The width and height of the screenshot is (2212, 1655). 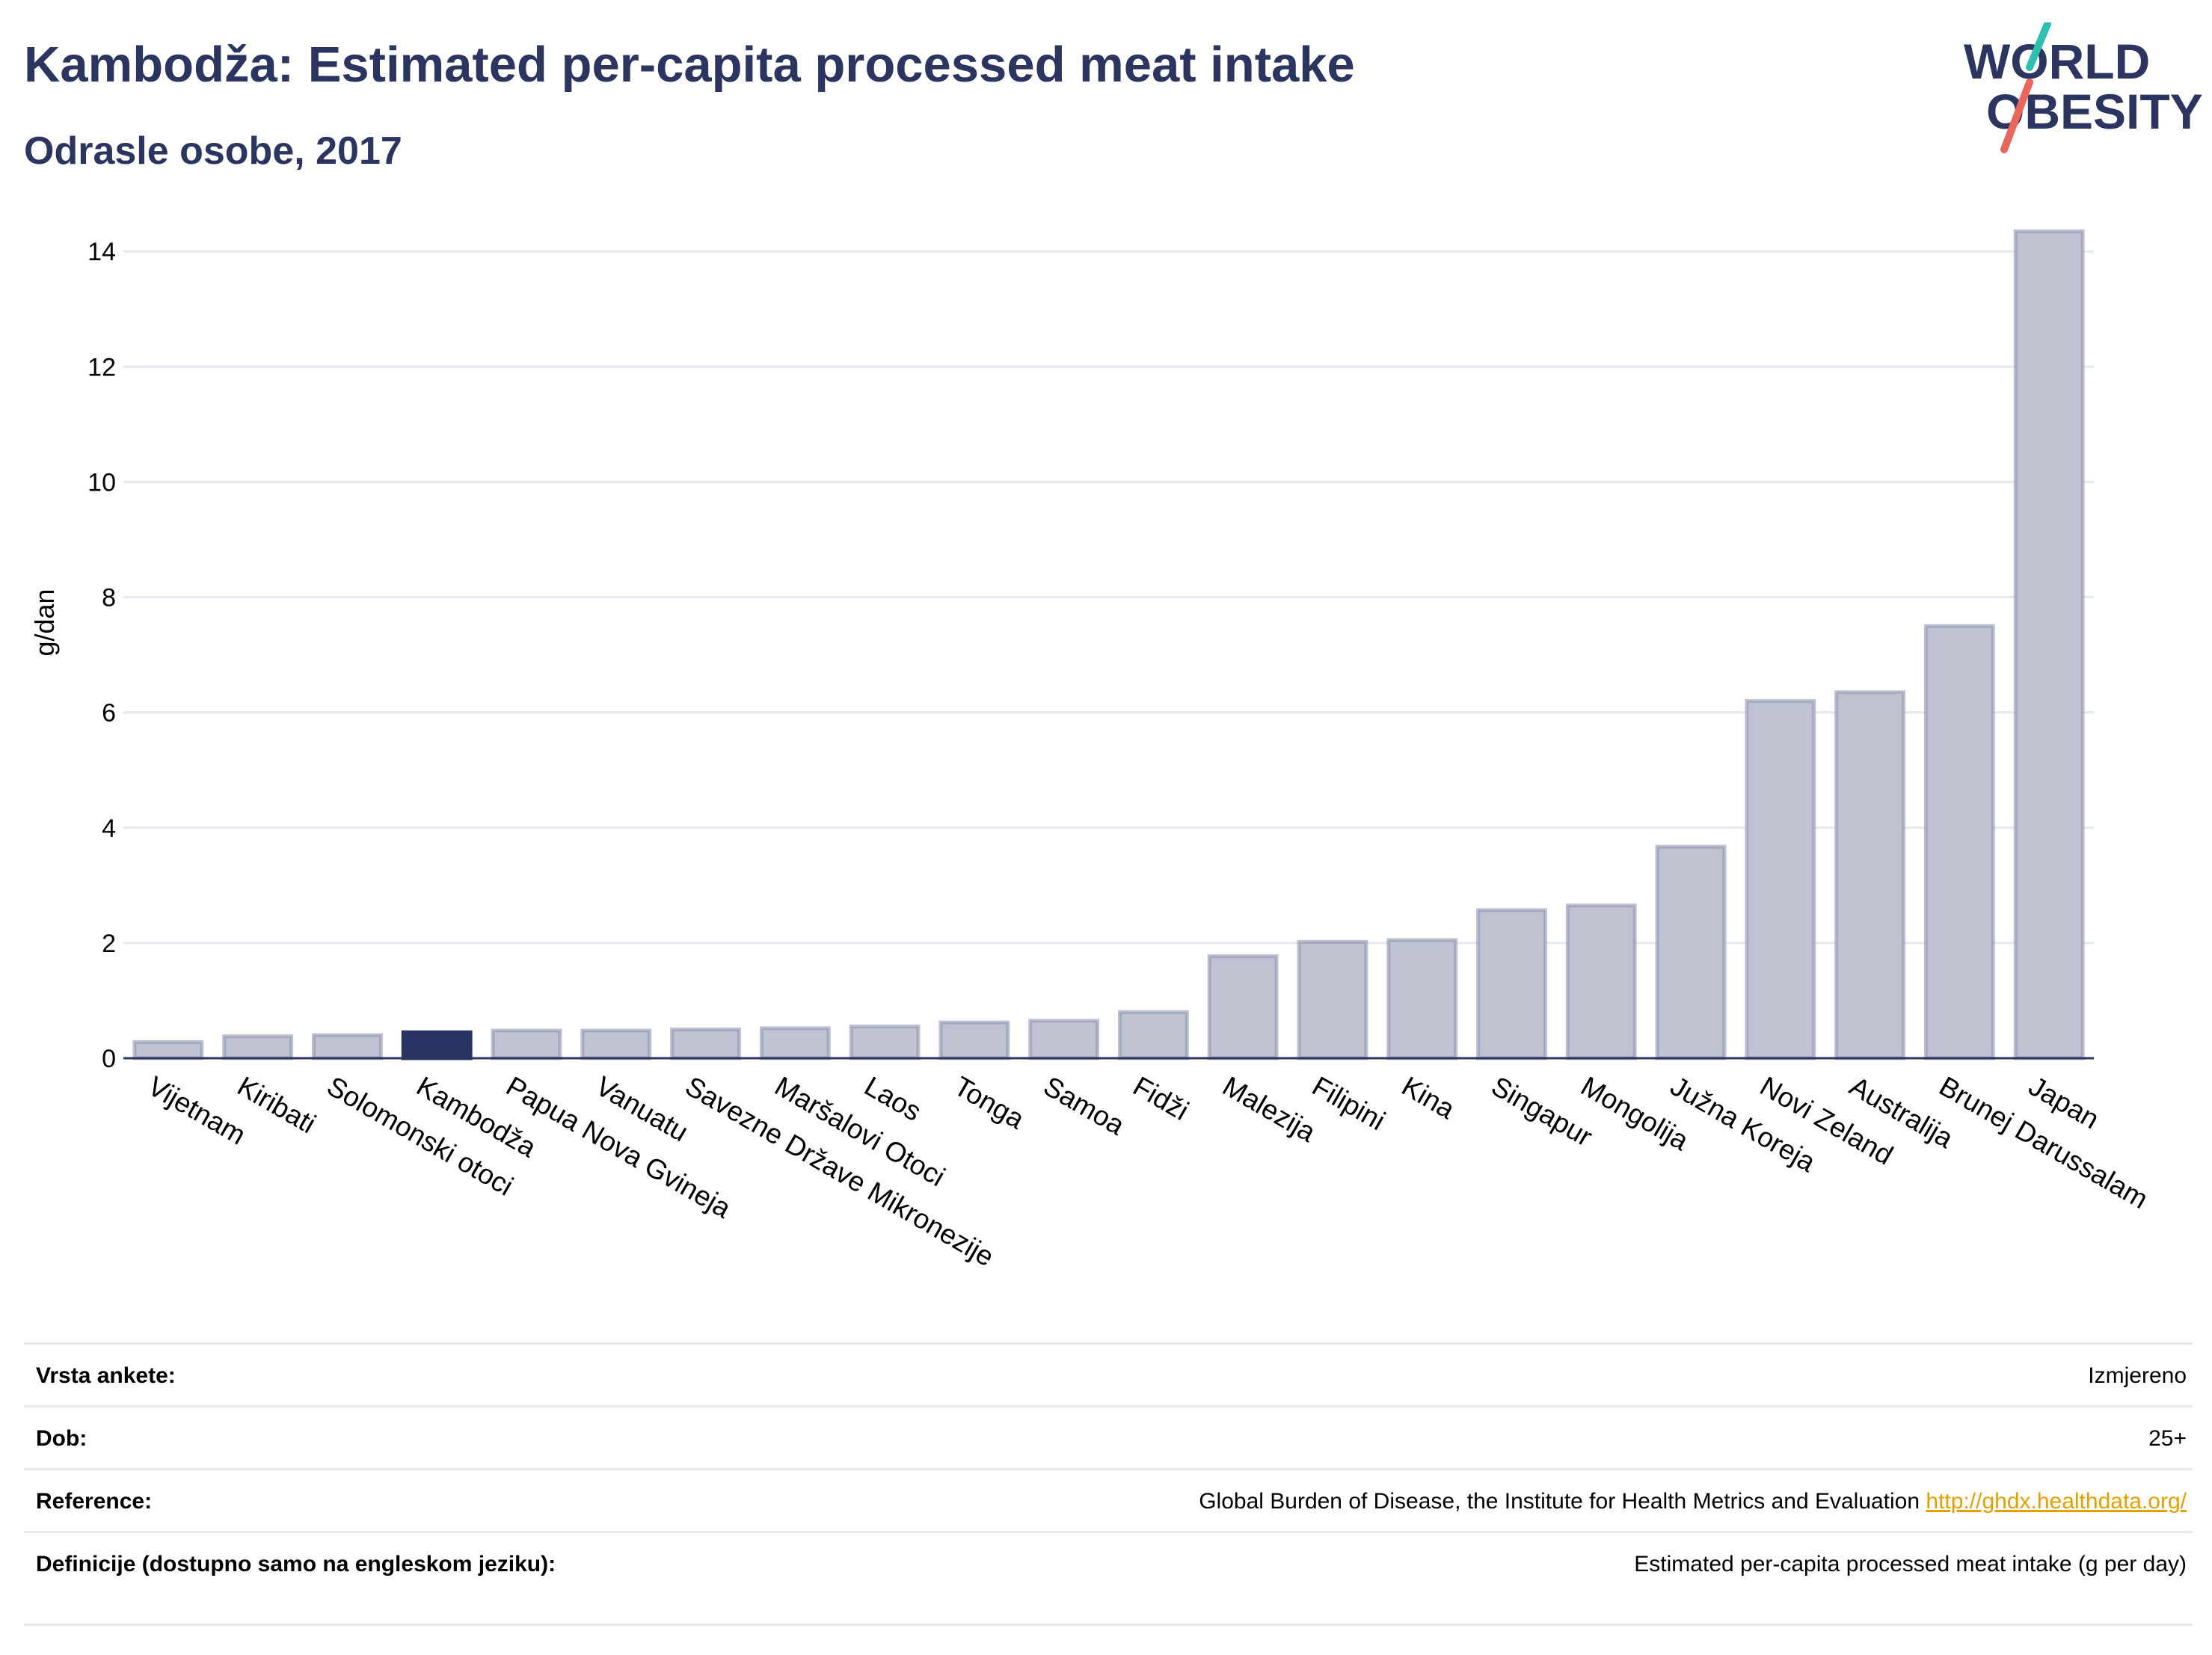 I want to click on y-axis-title: g/dan, so click(x=44, y=622).